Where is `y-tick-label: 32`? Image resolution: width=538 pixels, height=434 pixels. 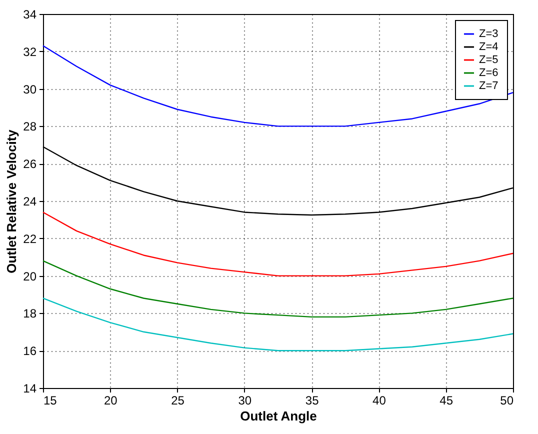 y-tick-label: 32 is located at coordinates (30, 51).